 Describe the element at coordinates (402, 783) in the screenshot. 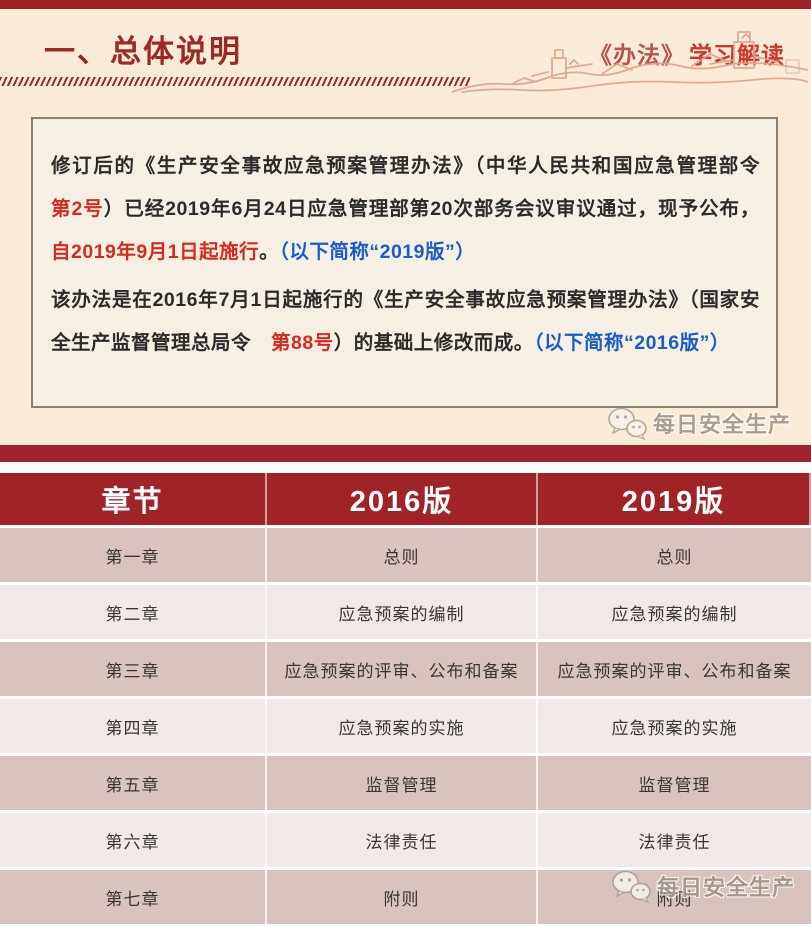

I see `cell-2016: 监督管理` at that location.